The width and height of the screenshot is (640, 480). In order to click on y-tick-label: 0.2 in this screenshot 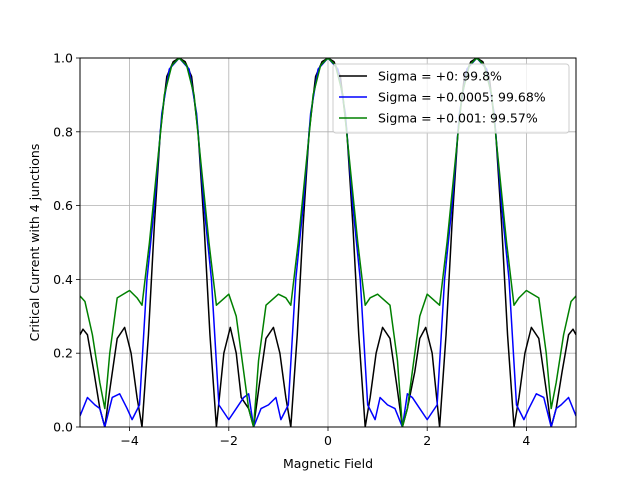, I will do `click(63, 353)`.